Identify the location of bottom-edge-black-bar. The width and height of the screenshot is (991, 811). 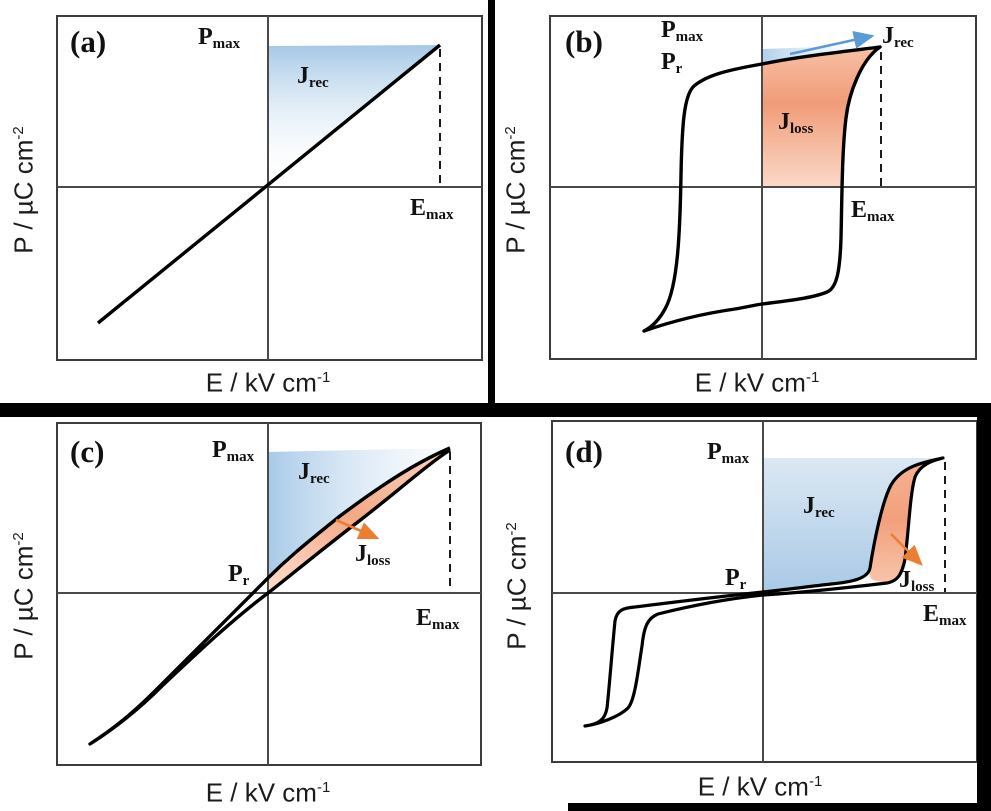
(779, 807).